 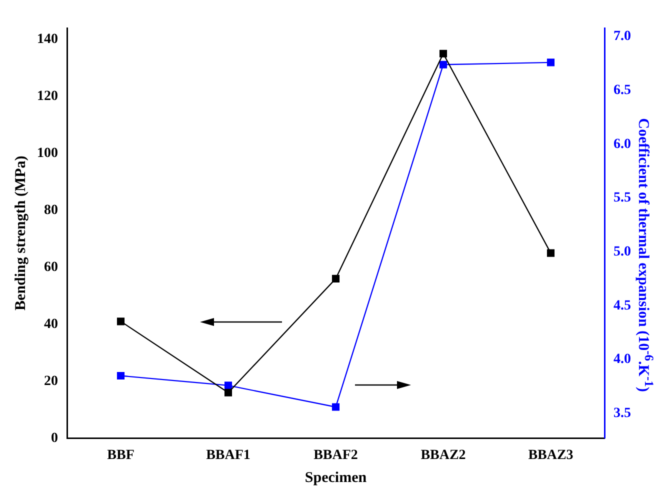 What do you see at coordinates (443, 456) in the screenshot?
I see `x-tick-label: BBAZ2` at bounding box center [443, 456].